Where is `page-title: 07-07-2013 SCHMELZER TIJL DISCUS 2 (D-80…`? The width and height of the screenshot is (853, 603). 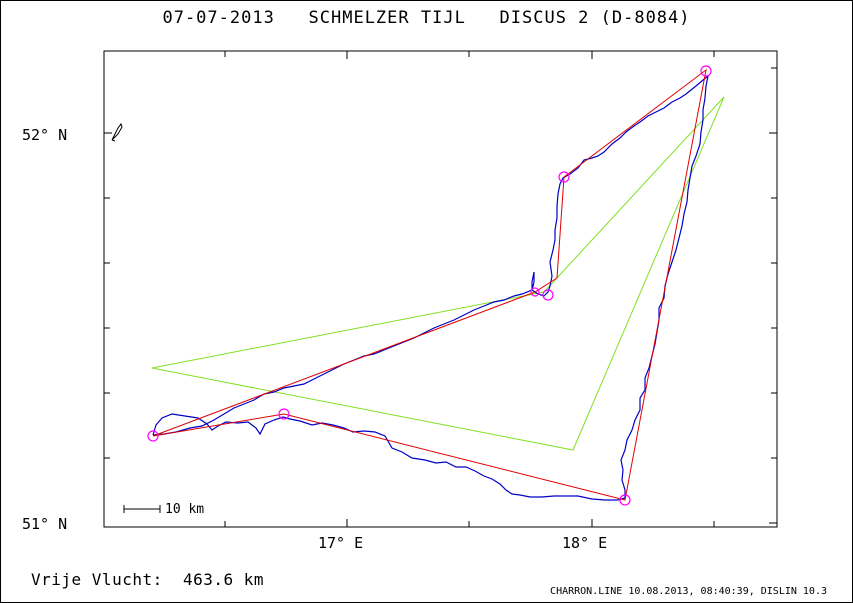 page-title: 07-07-2013 SCHMELZER TIJL DISCUS 2 (D-80… is located at coordinates (426, 18).